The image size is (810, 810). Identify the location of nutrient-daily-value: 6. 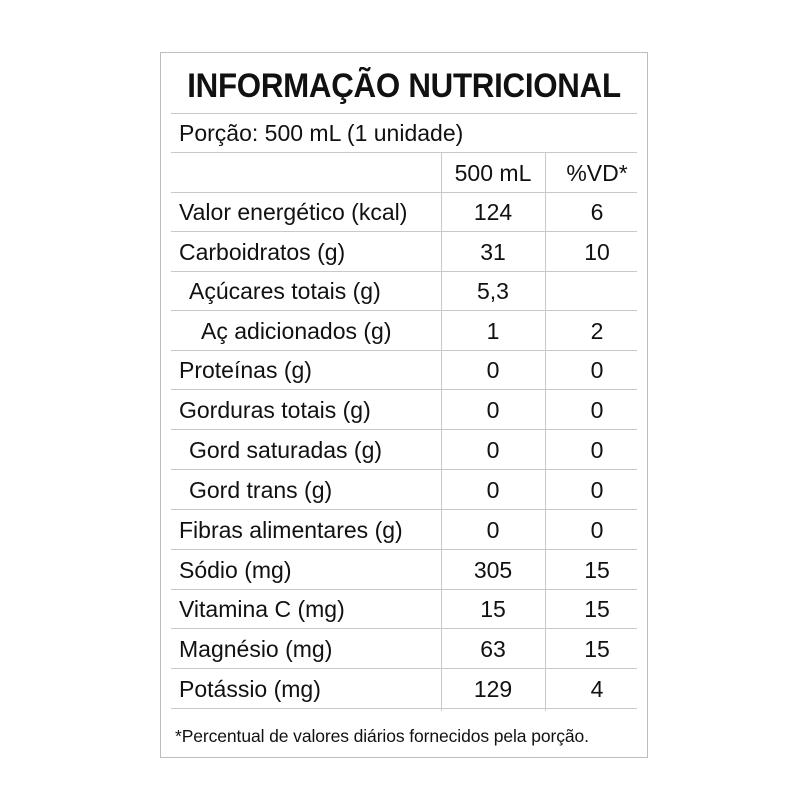
(597, 212).